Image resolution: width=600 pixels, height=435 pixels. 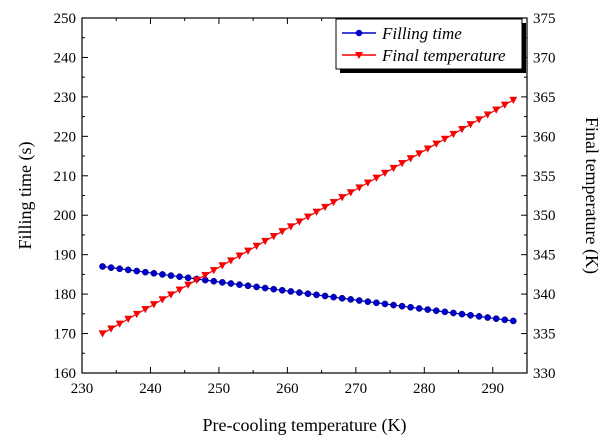 I want to click on y-tick-label: 180, so click(x=65, y=295).